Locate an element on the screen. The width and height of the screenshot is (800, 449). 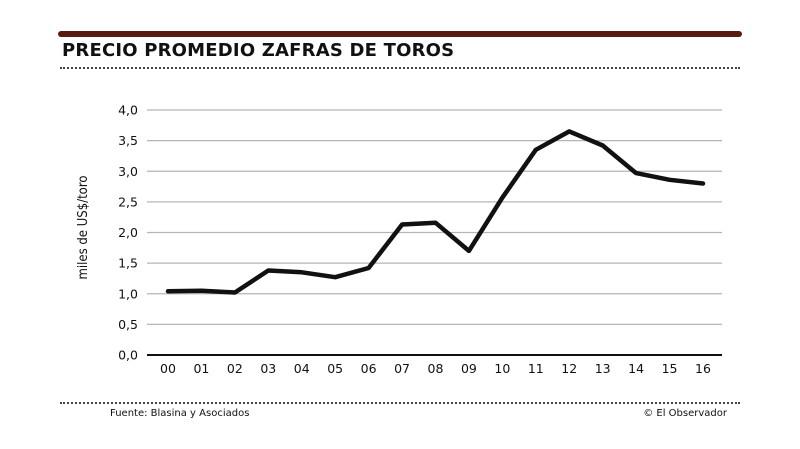
x-tick-label: 02 is located at coordinates (235, 368).